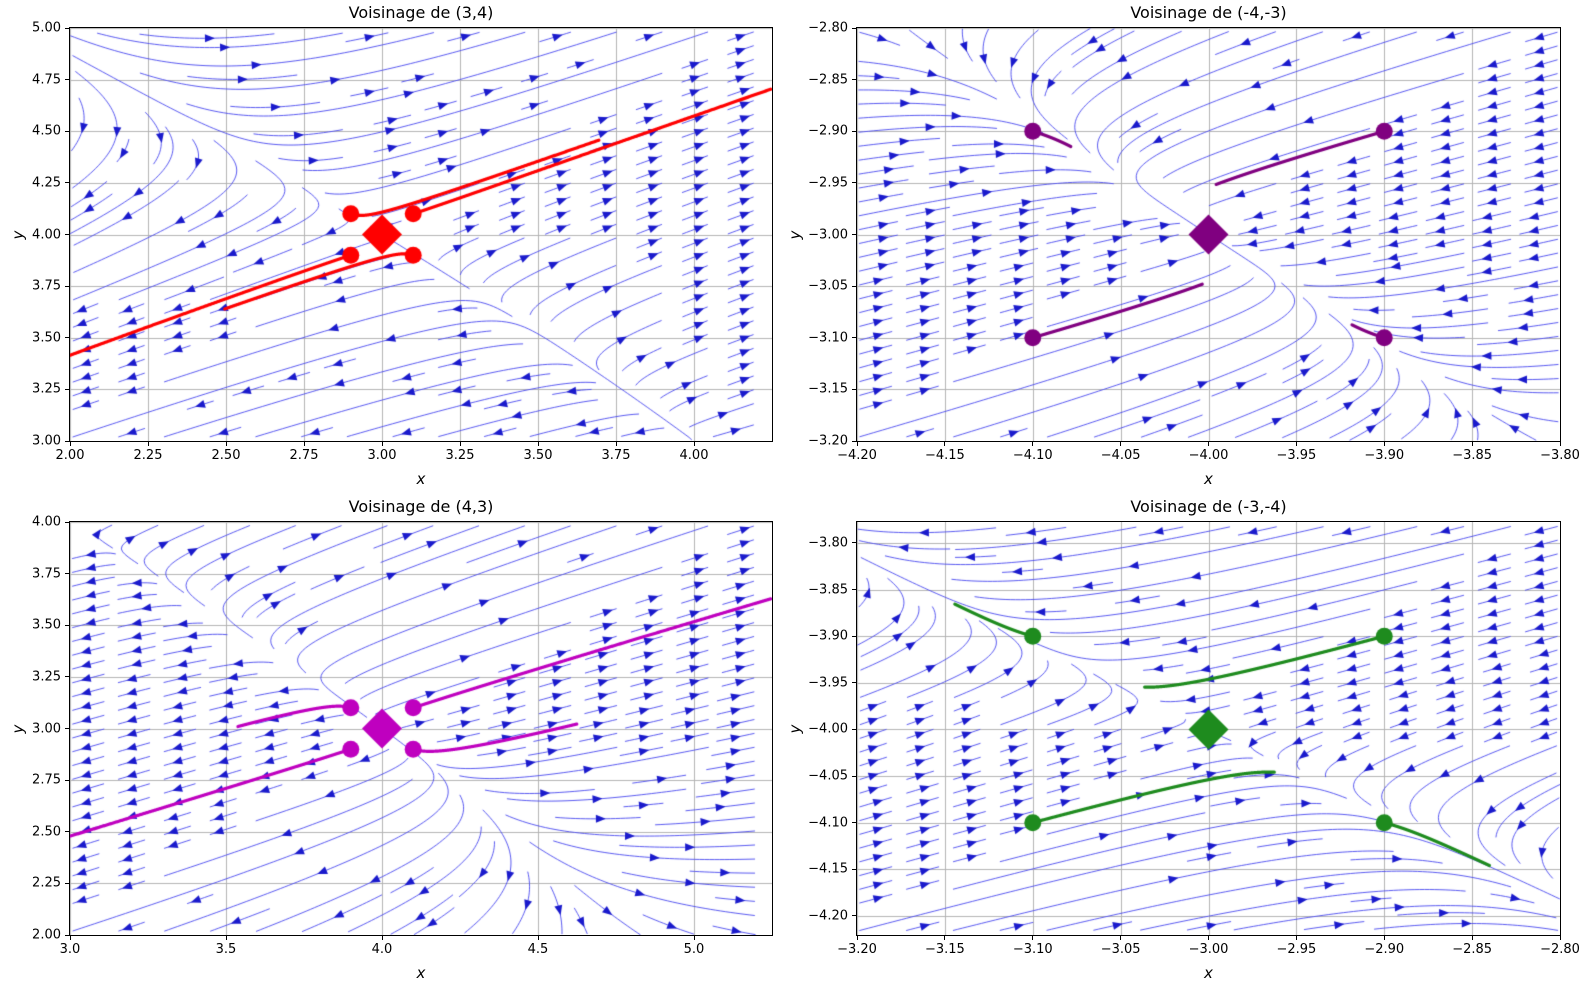 Image resolution: width=1589 pixels, height=989 pixels. Describe the element at coordinates (828, 590) in the screenshot. I see `y-tick-label: −3.85` at that location.